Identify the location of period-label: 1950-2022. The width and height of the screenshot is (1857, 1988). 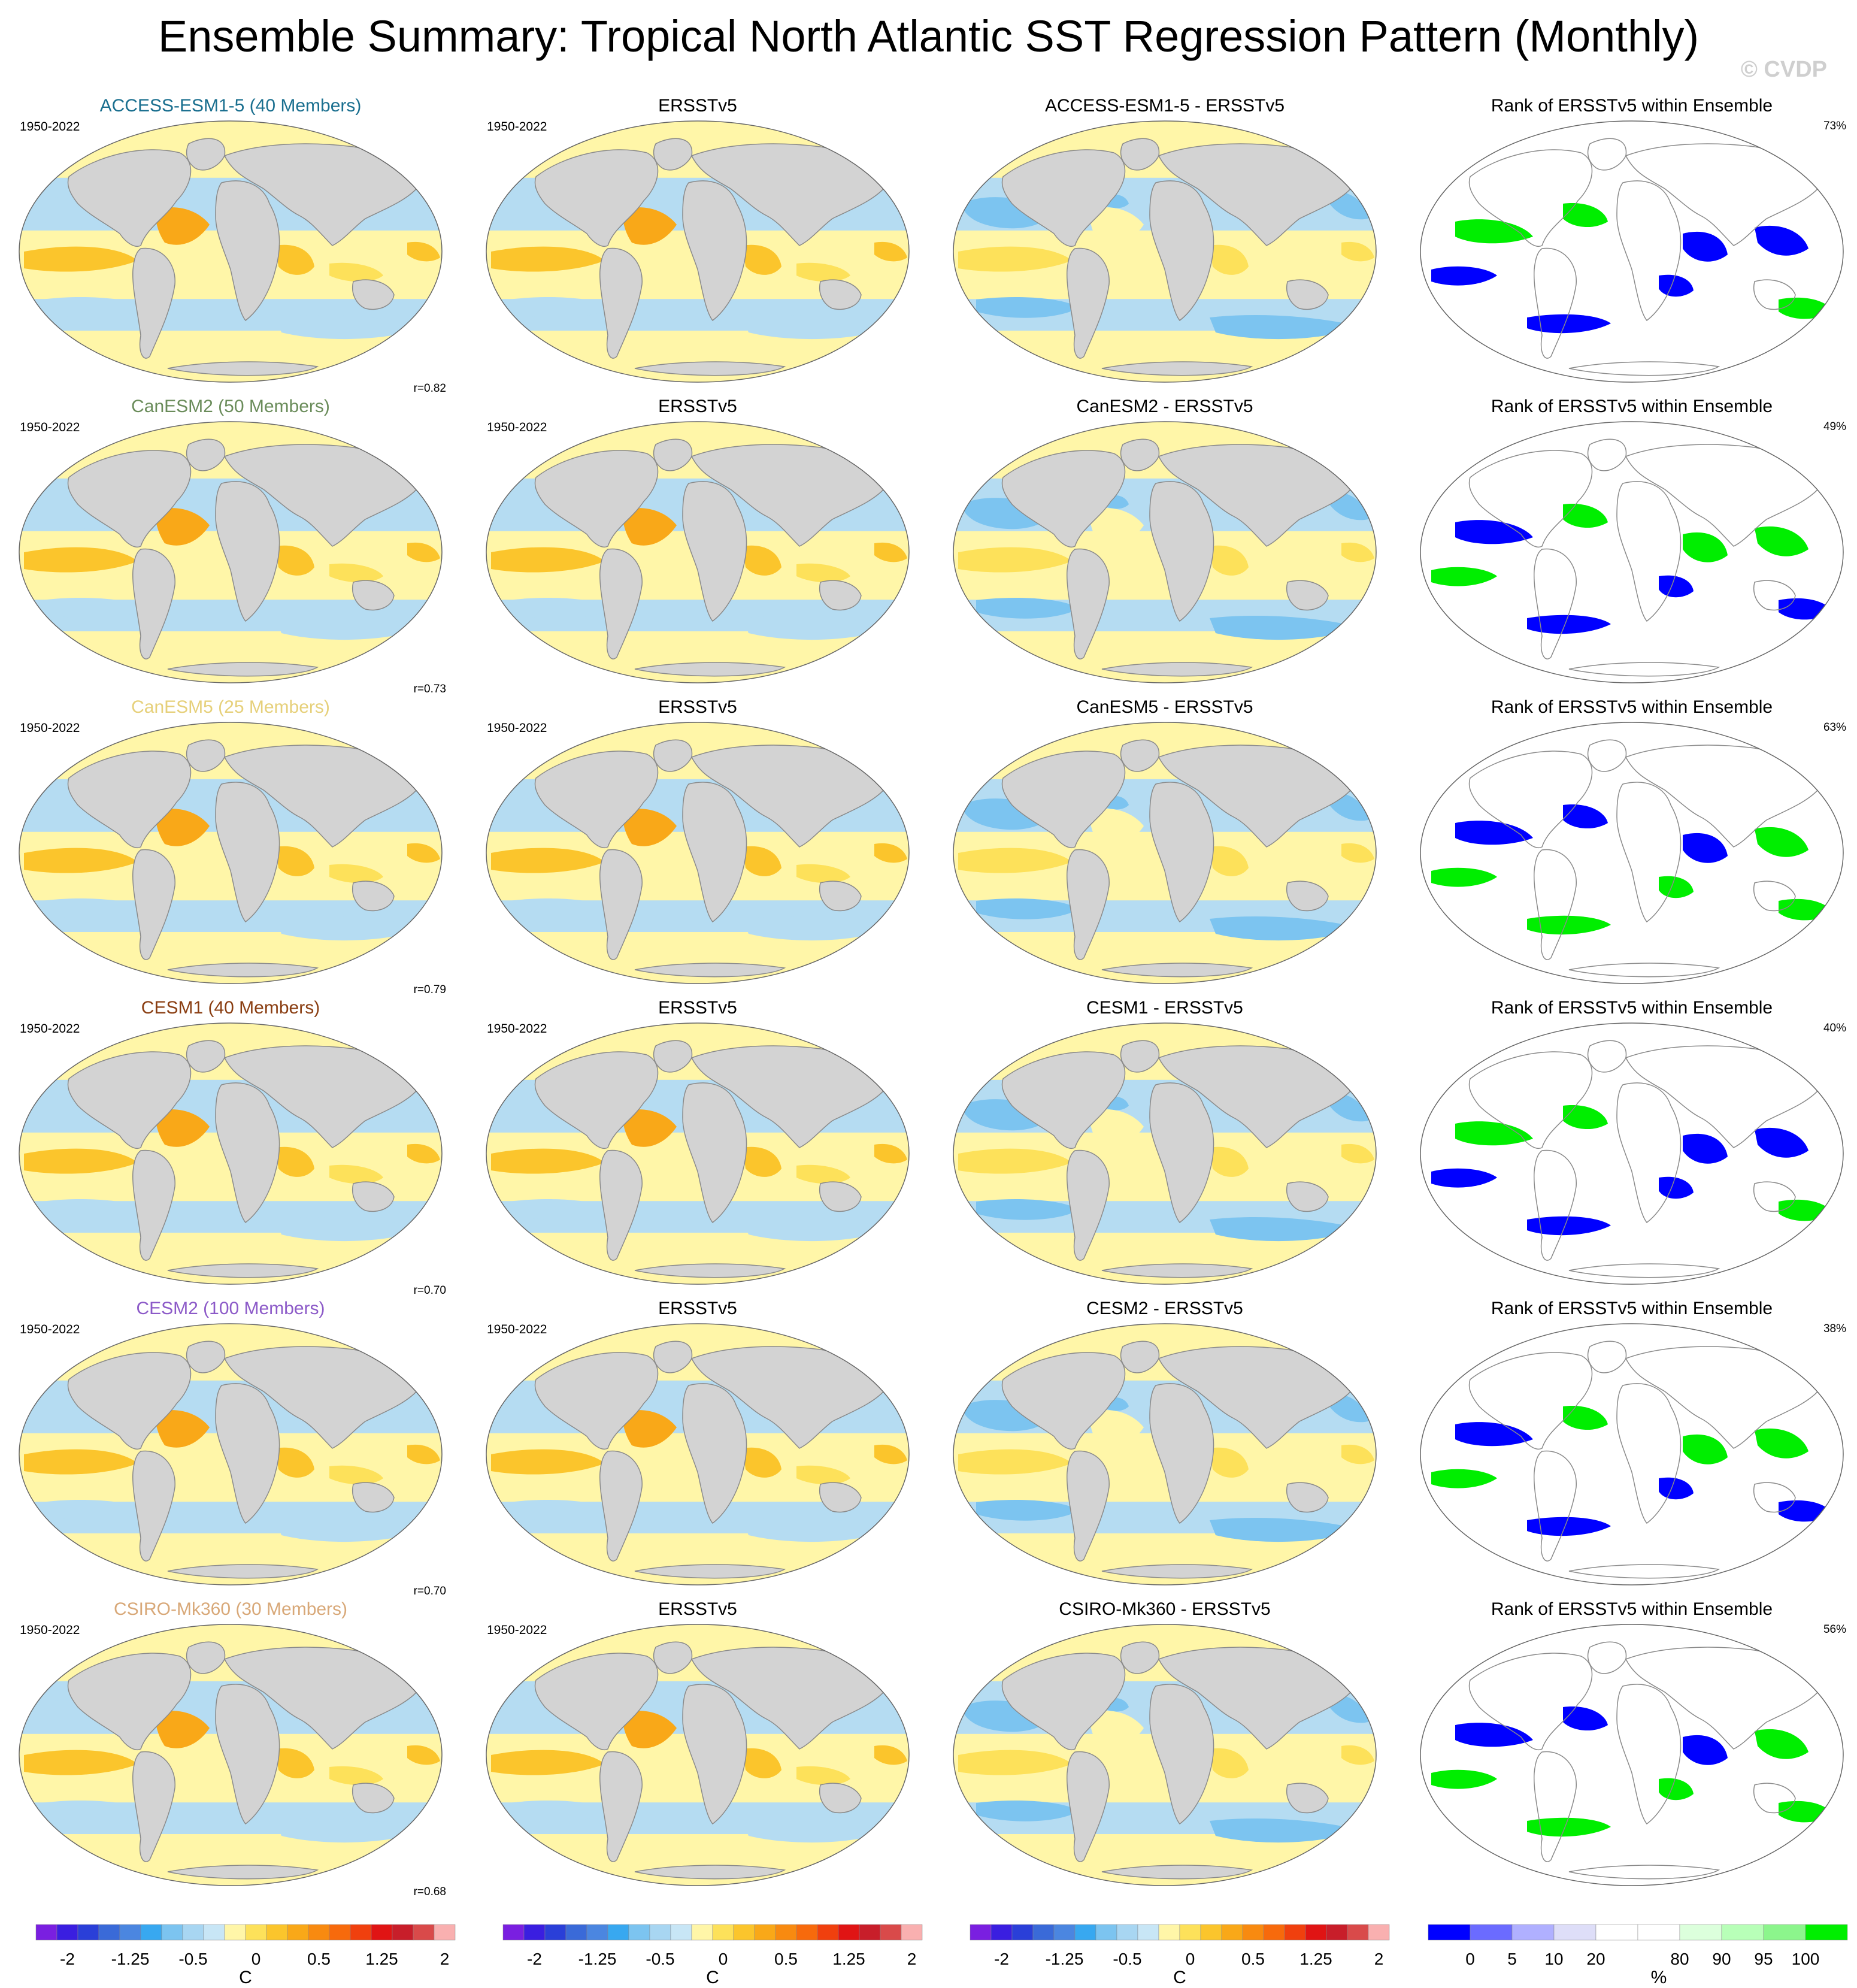
(517, 427).